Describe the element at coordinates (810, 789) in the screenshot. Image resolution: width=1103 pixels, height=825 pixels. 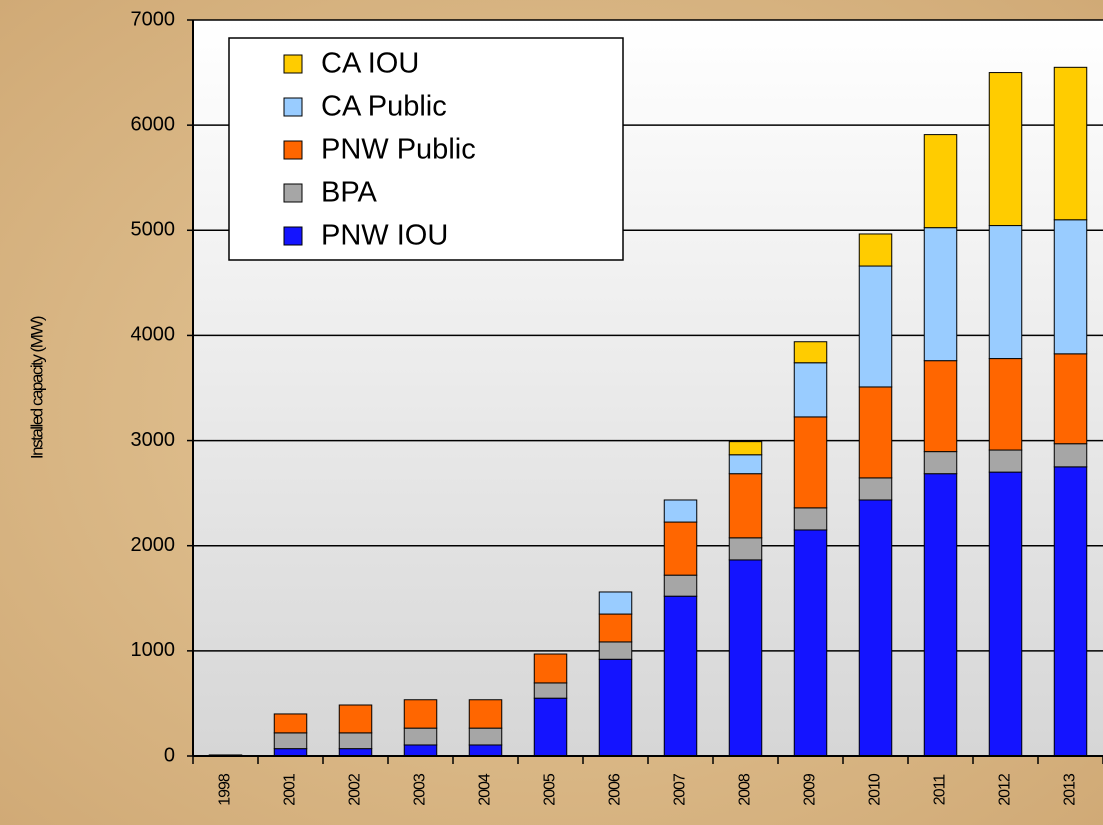
I see `x-tick-label: 2009` at that location.